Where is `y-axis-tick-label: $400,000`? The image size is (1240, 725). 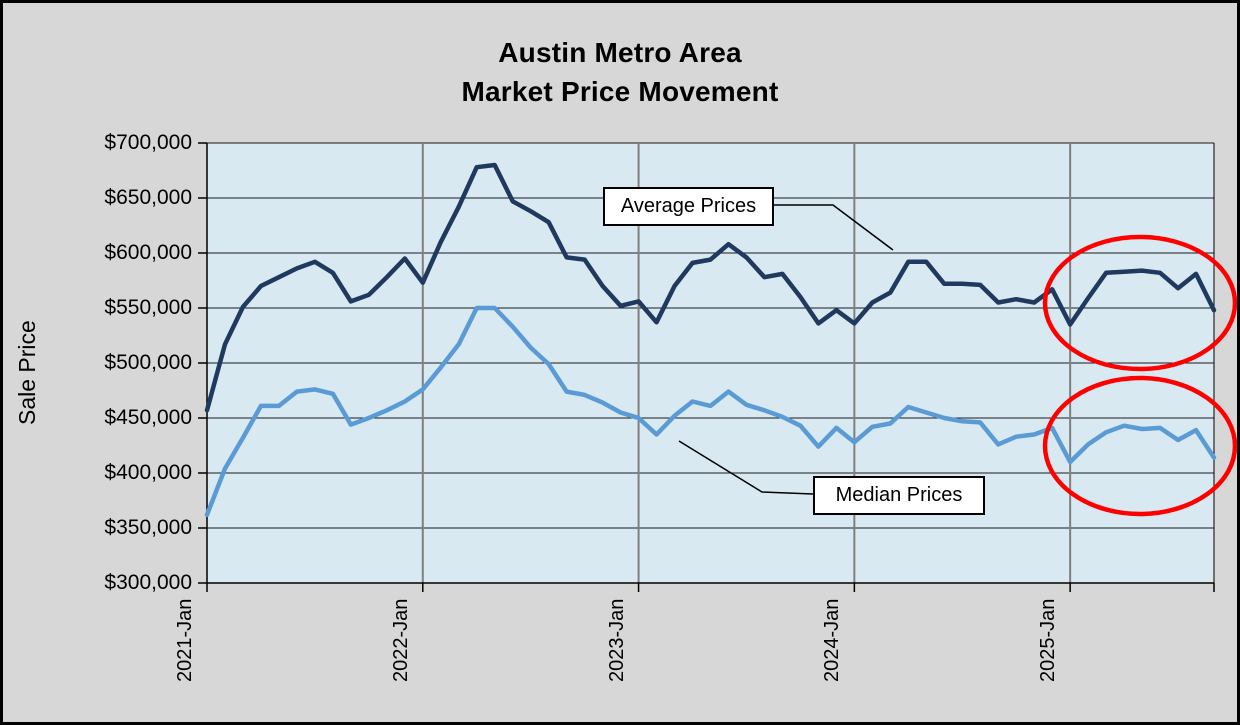
y-axis-tick-label: $400,000 is located at coordinates (148, 472).